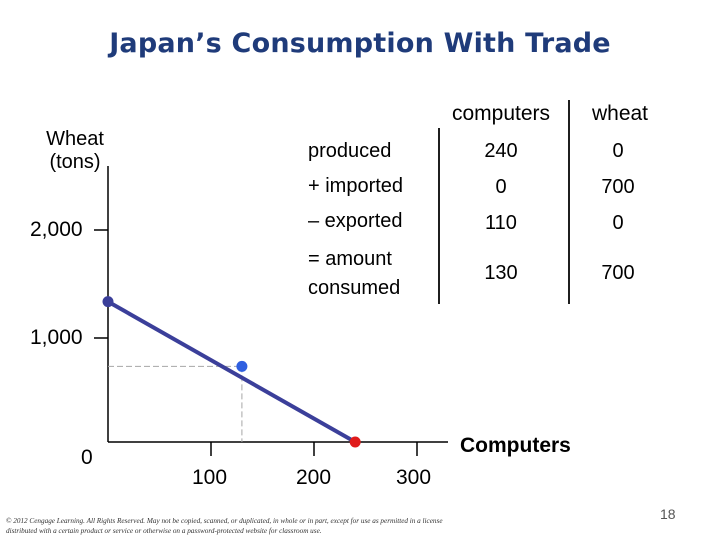  I want to click on y-axis-label: Wheat (tons), so click(75, 151).